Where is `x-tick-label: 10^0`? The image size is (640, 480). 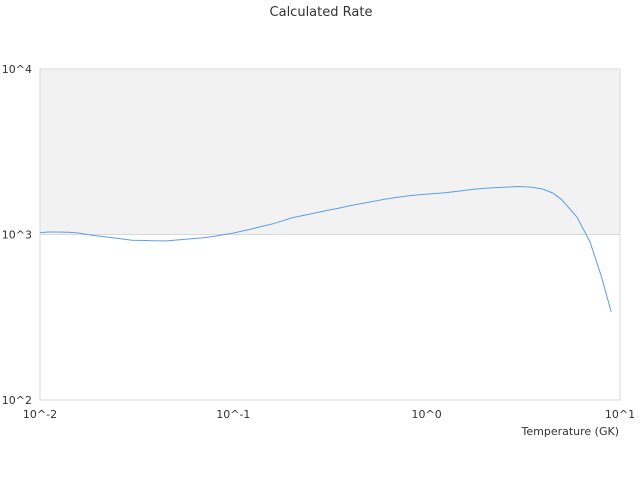
x-tick-label: 10^0 is located at coordinates (427, 414).